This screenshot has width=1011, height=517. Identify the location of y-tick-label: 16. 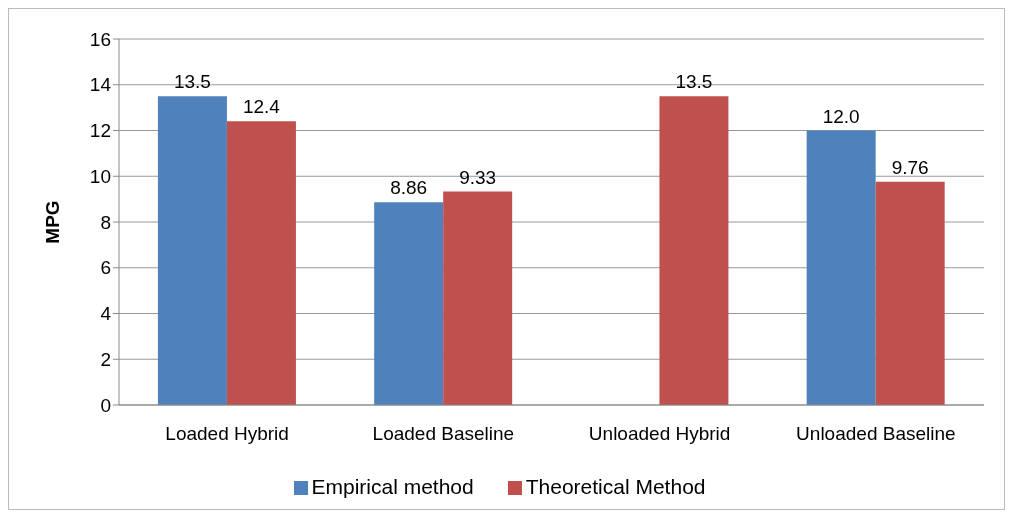
(100, 39).